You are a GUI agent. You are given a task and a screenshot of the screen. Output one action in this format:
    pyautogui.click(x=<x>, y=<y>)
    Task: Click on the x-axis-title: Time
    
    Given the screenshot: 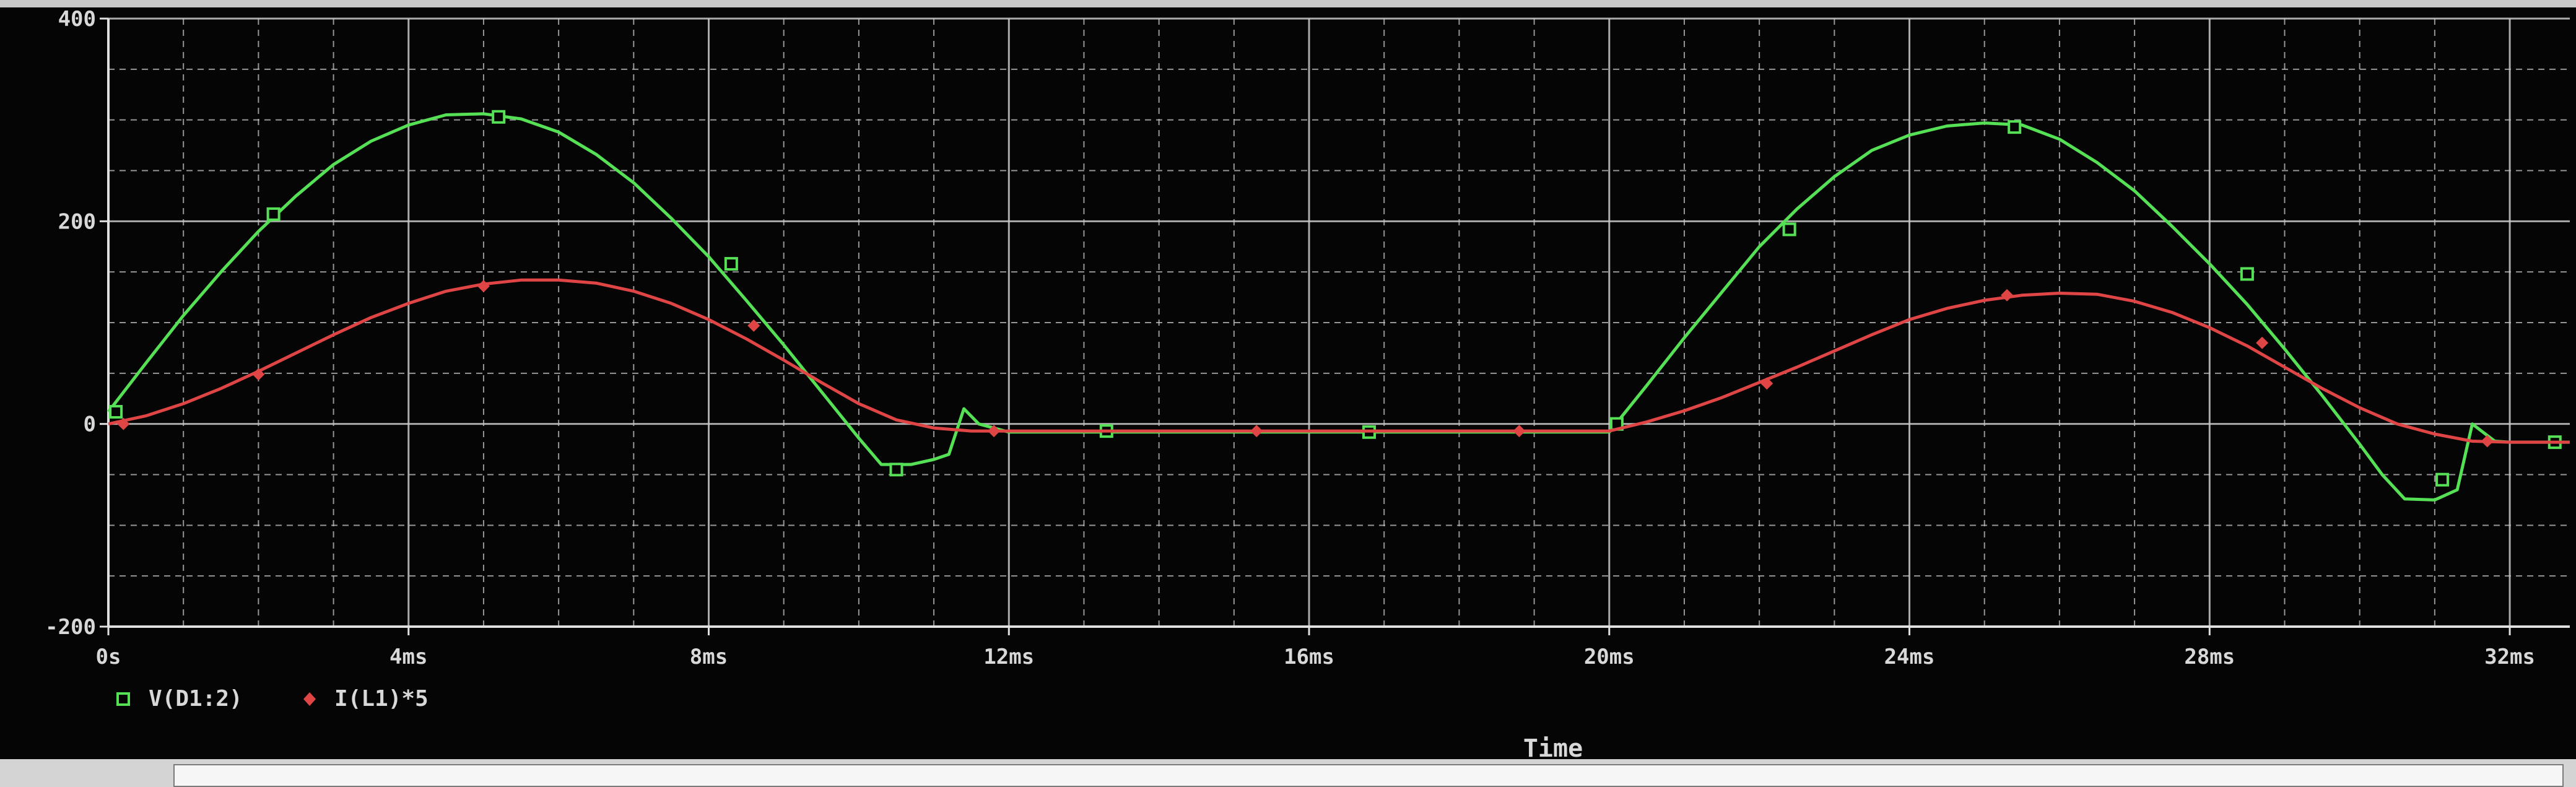 What is the action you would take?
    pyautogui.click(x=1553, y=748)
    